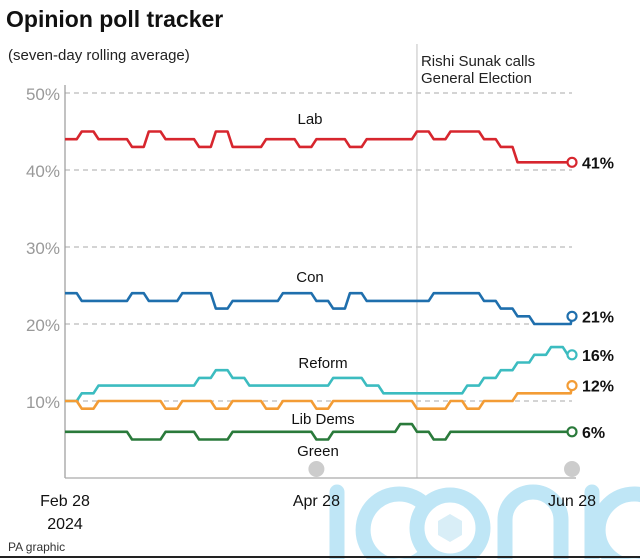 This screenshot has height=559, width=640. What do you see at coordinates (319, 147) in the screenshot?
I see `series-line-lab` at bounding box center [319, 147].